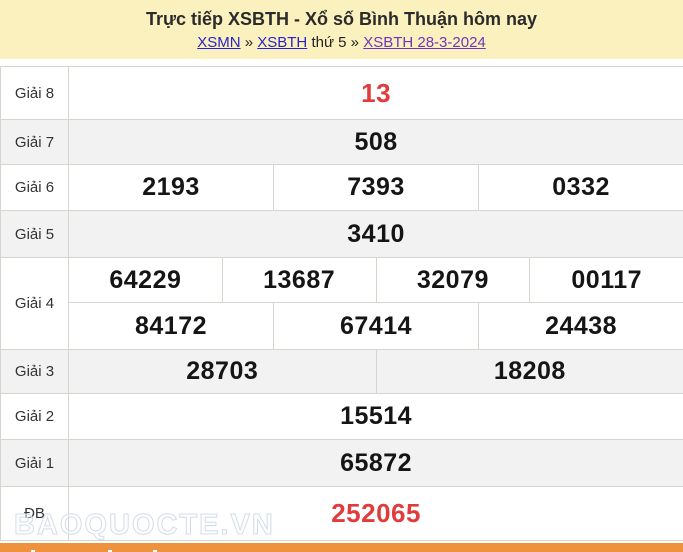  What do you see at coordinates (34, 463) in the screenshot?
I see `prize-label: Giải 1` at bounding box center [34, 463].